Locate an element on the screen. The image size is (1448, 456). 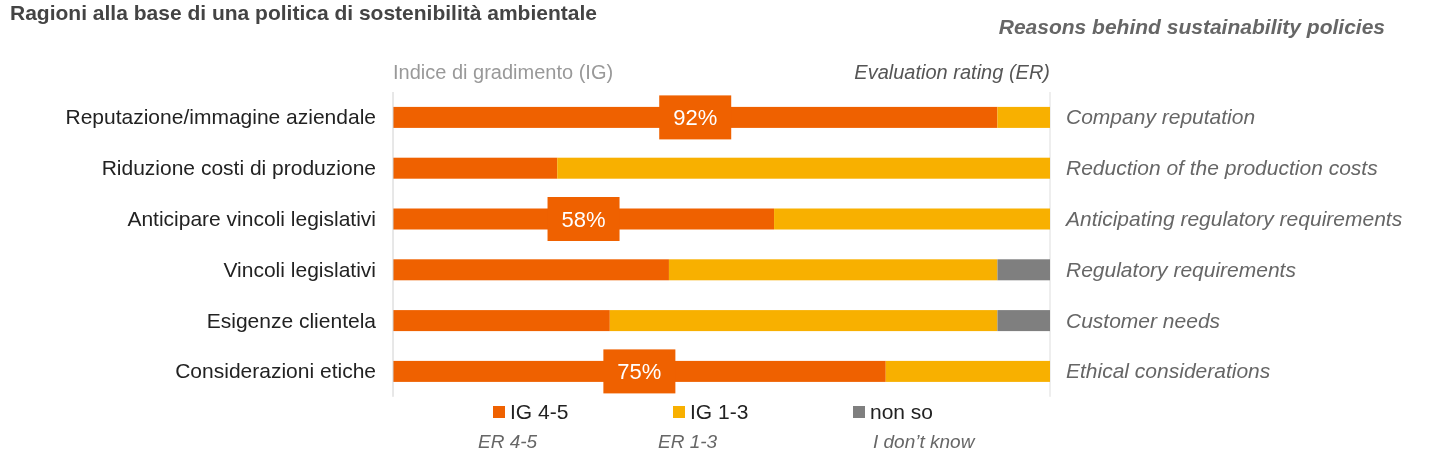
y-tick-label: Reputazione/immagine aziendale is located at coordinates (220, 117).